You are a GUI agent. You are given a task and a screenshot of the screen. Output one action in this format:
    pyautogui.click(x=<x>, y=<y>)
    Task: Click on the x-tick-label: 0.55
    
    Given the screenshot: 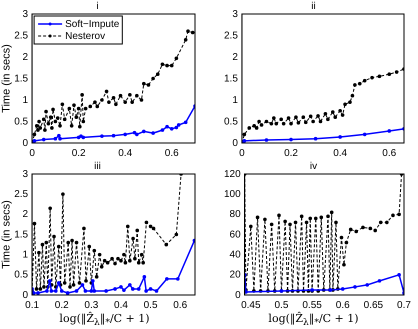 What is the action you would take?
    pyautogui.click(x=312, y=305)
    